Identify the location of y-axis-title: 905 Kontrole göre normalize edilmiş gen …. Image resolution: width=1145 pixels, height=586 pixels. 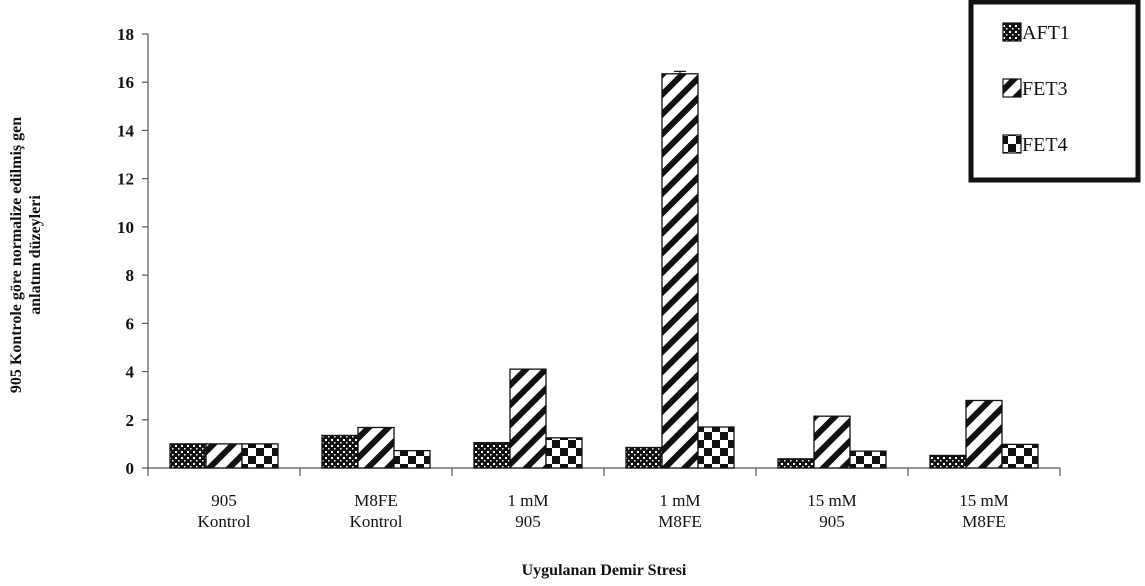
(26, 255).